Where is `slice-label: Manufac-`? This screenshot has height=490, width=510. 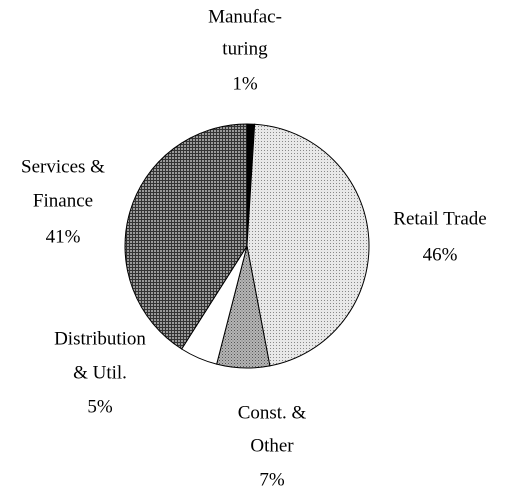
slice-label: Manufac- is located at coordinates (245, 16).